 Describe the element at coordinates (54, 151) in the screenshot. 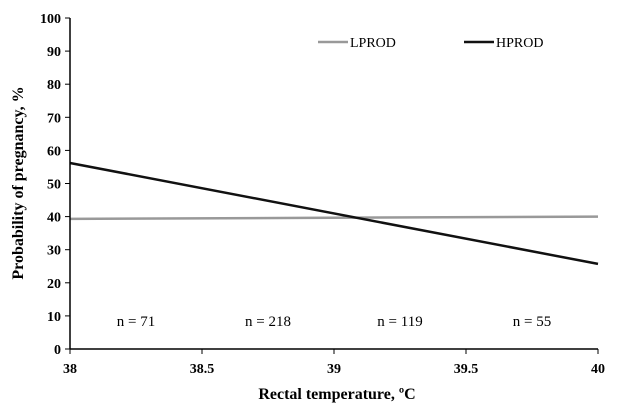

I see `y-tick-label: 60` at that location.